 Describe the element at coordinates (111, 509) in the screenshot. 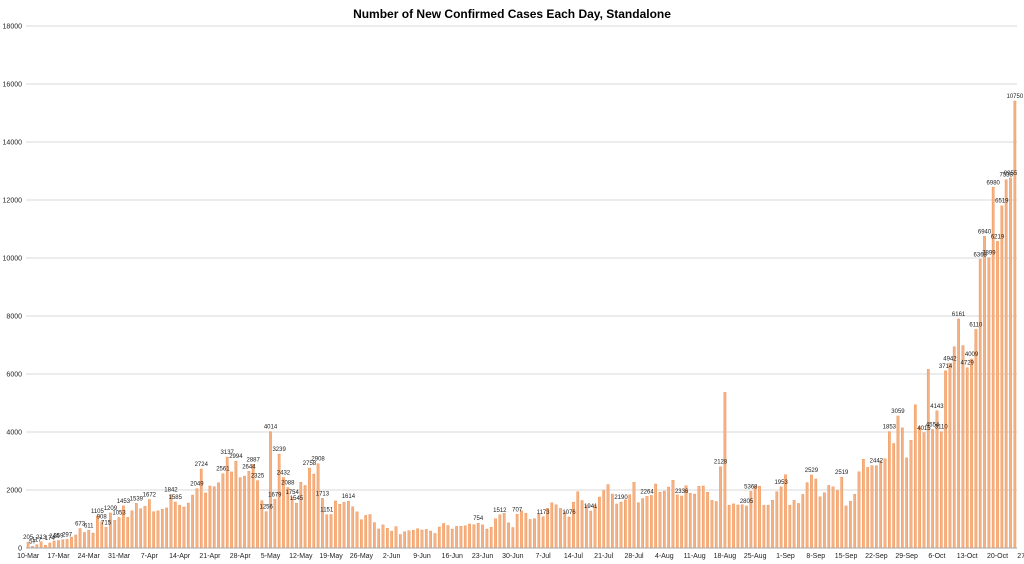

I see `data-label: 1209` at that location.